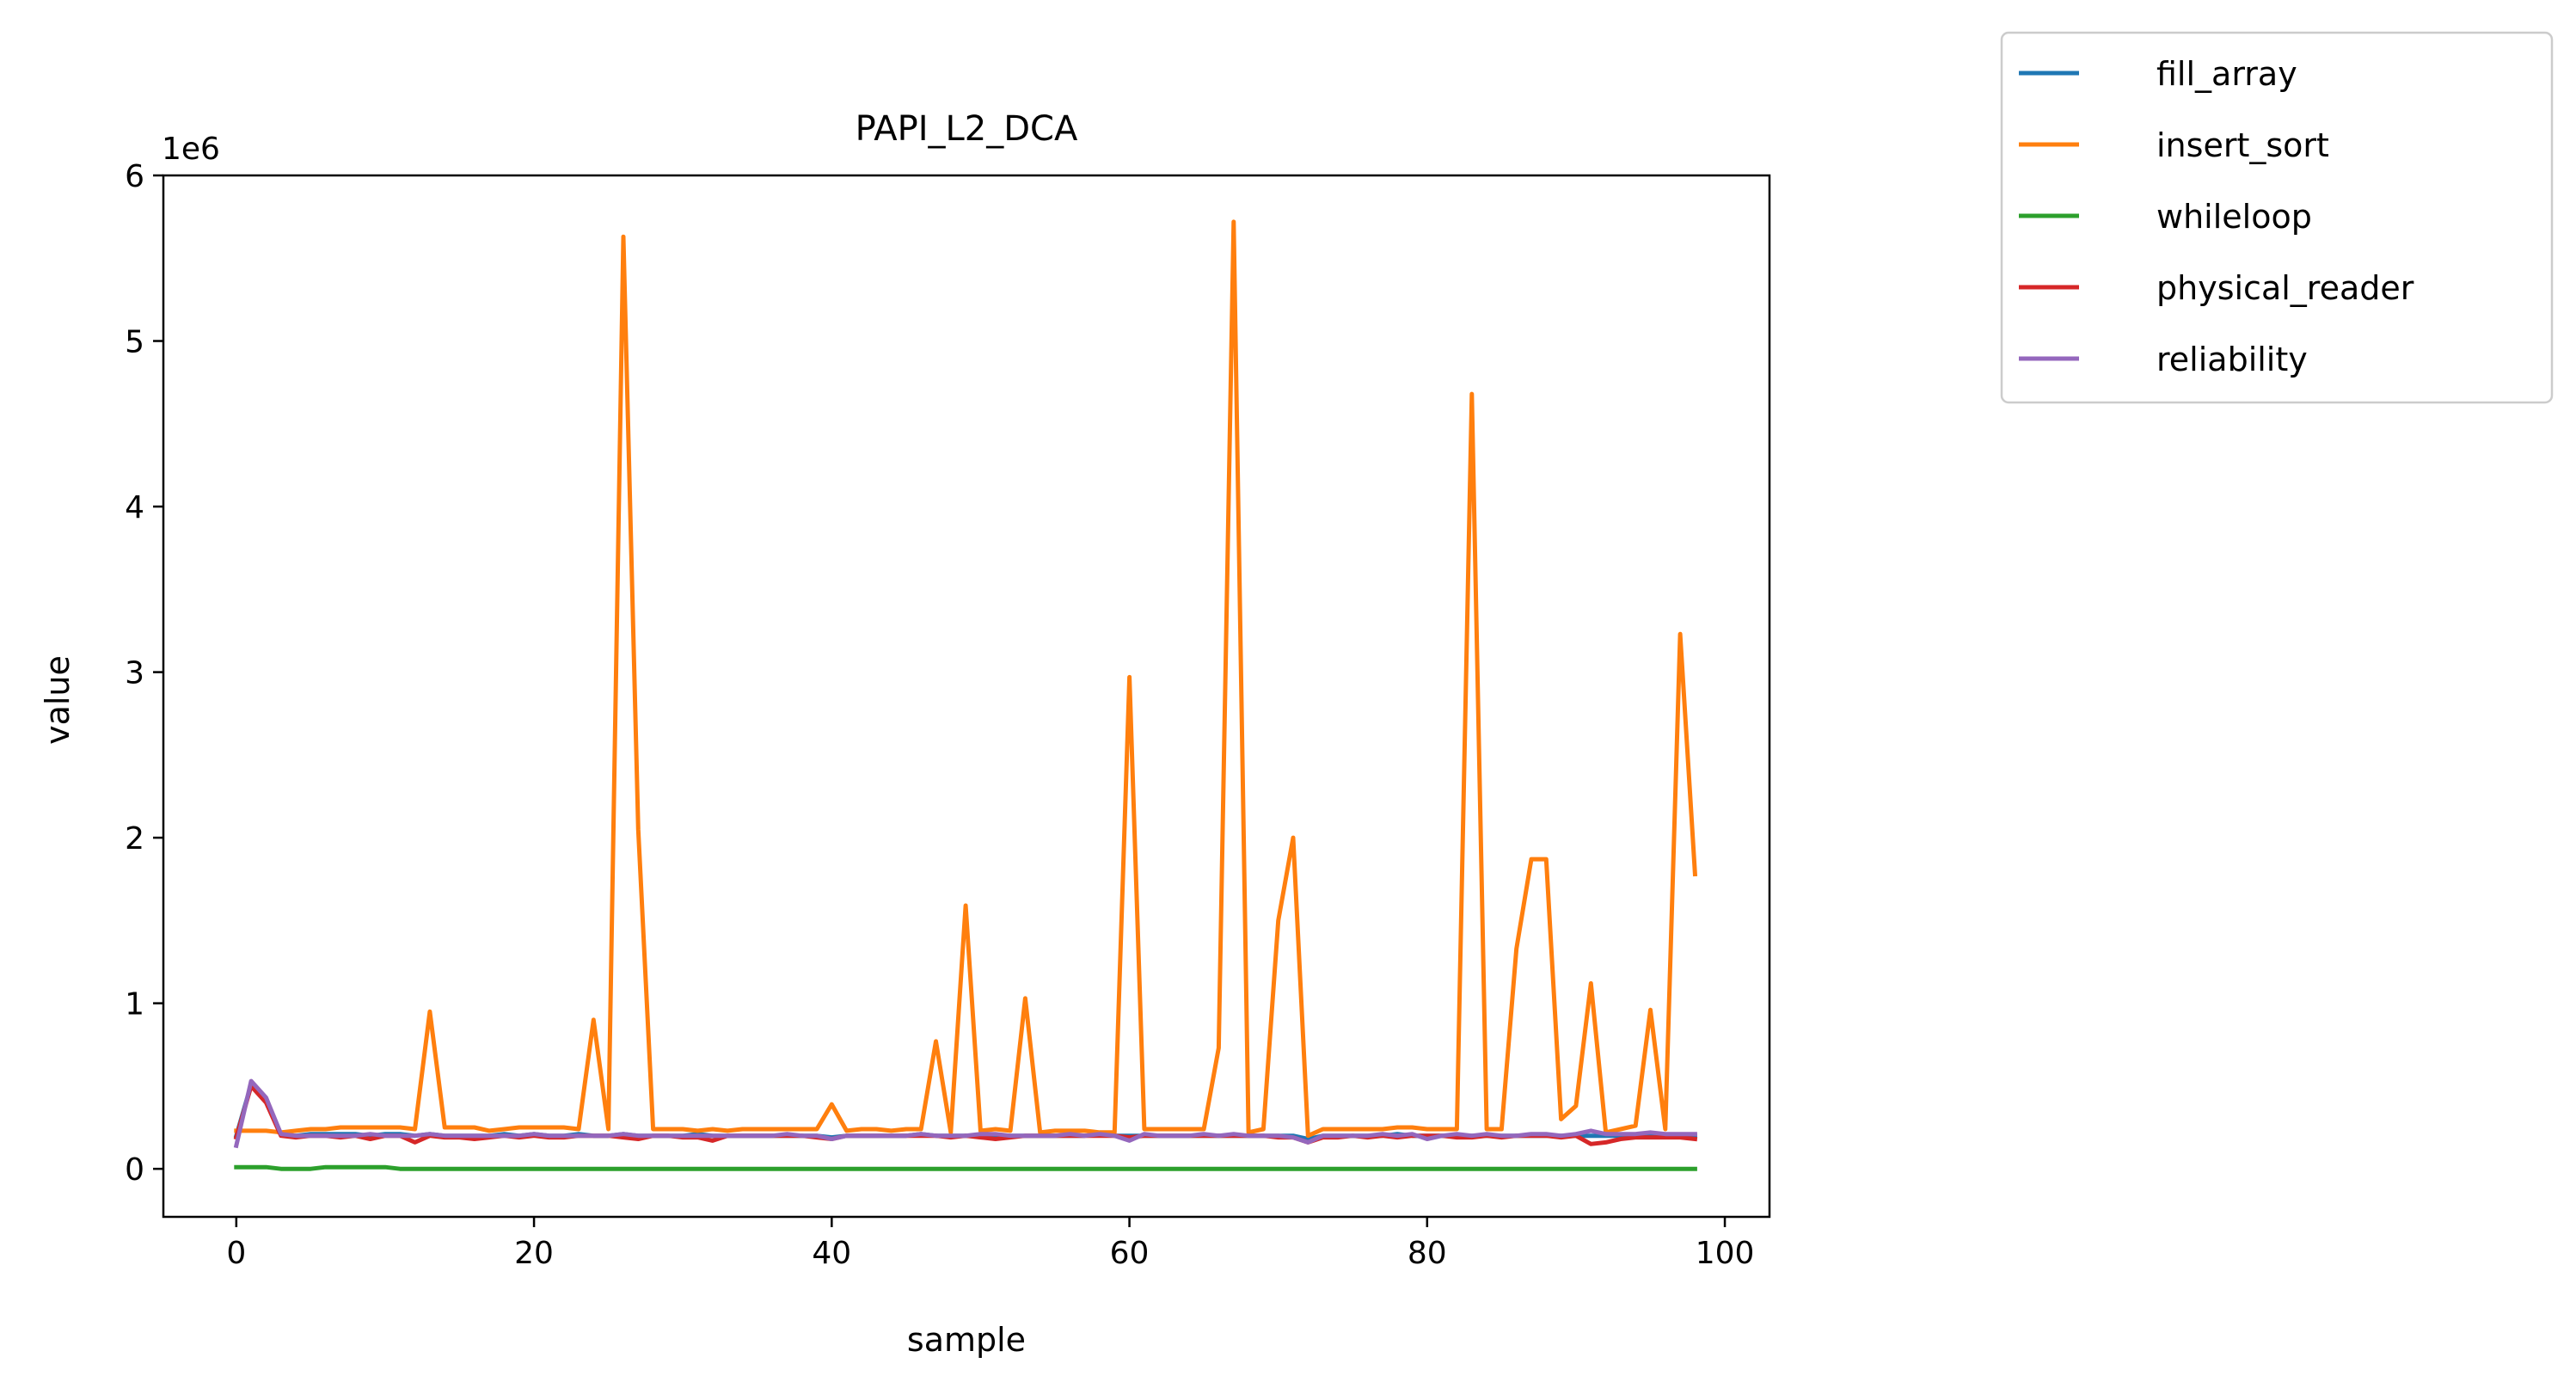  Describe the element at coordinates (191, 149) in the screenshot. I see `y-scale-label: 1e6` at that location.